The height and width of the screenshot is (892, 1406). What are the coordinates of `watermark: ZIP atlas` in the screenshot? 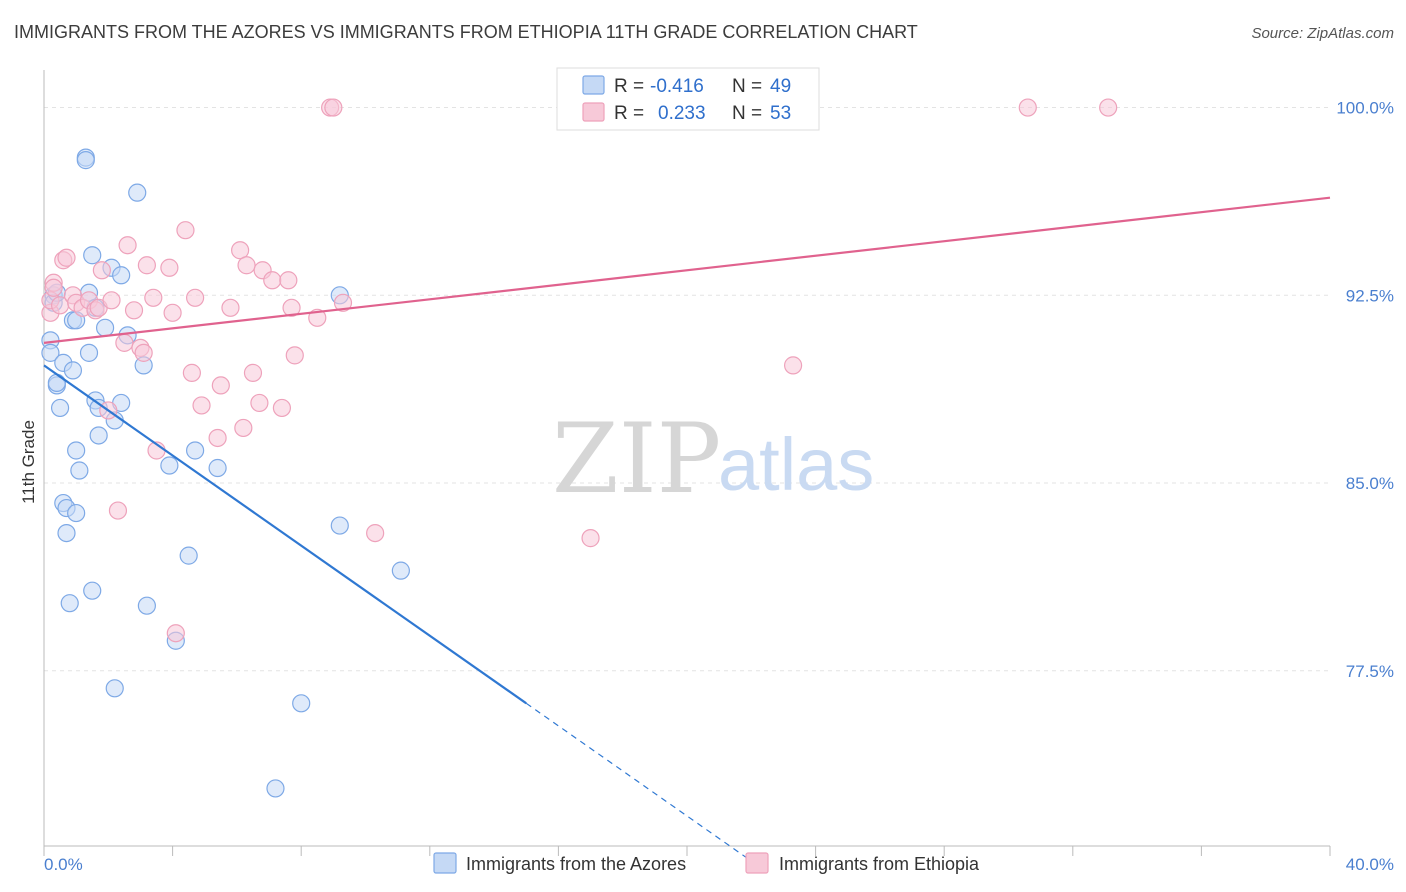 It's located at (713, 459).